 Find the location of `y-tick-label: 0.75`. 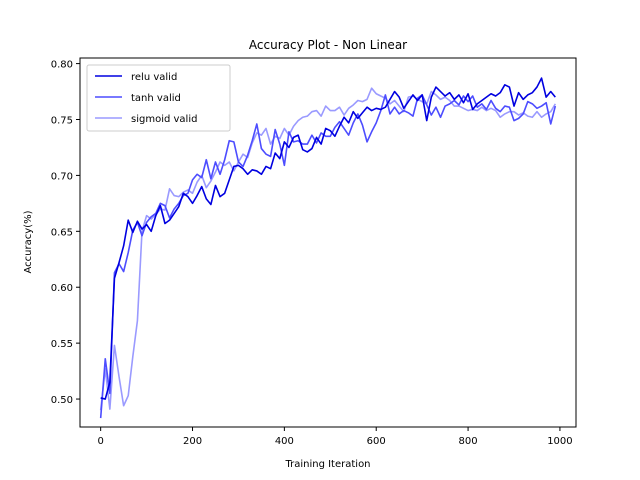

y-tick-label: 0.75 is located at coordinates (62, 121).